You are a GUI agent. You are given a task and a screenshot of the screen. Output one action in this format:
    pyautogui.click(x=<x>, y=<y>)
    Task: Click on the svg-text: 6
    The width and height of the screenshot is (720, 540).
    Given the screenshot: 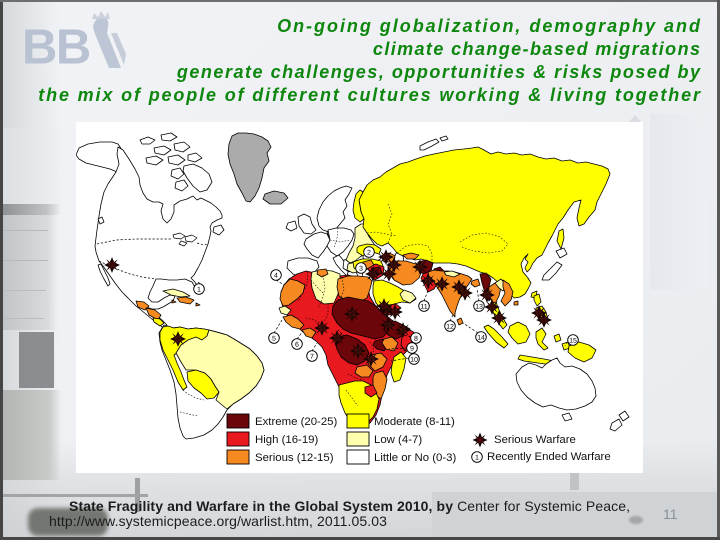 What is the action you would take?
    pyautogui.click(x=297, y=345)
    